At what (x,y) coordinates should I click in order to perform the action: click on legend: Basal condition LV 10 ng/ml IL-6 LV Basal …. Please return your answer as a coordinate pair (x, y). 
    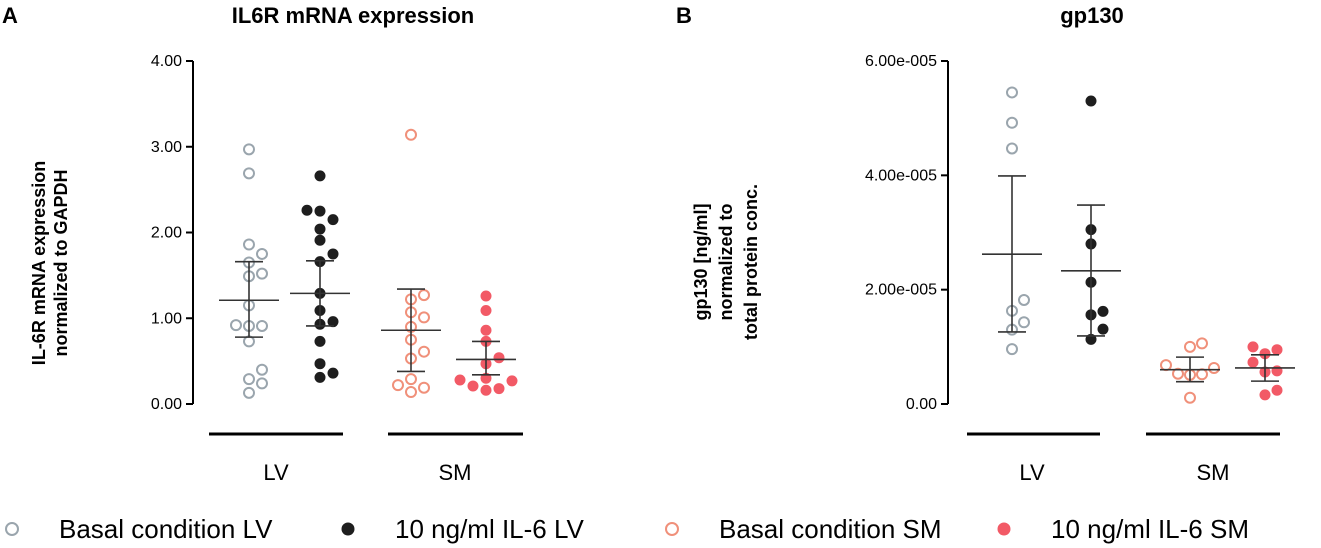
    Looking at the image, I should click on (627, 529).